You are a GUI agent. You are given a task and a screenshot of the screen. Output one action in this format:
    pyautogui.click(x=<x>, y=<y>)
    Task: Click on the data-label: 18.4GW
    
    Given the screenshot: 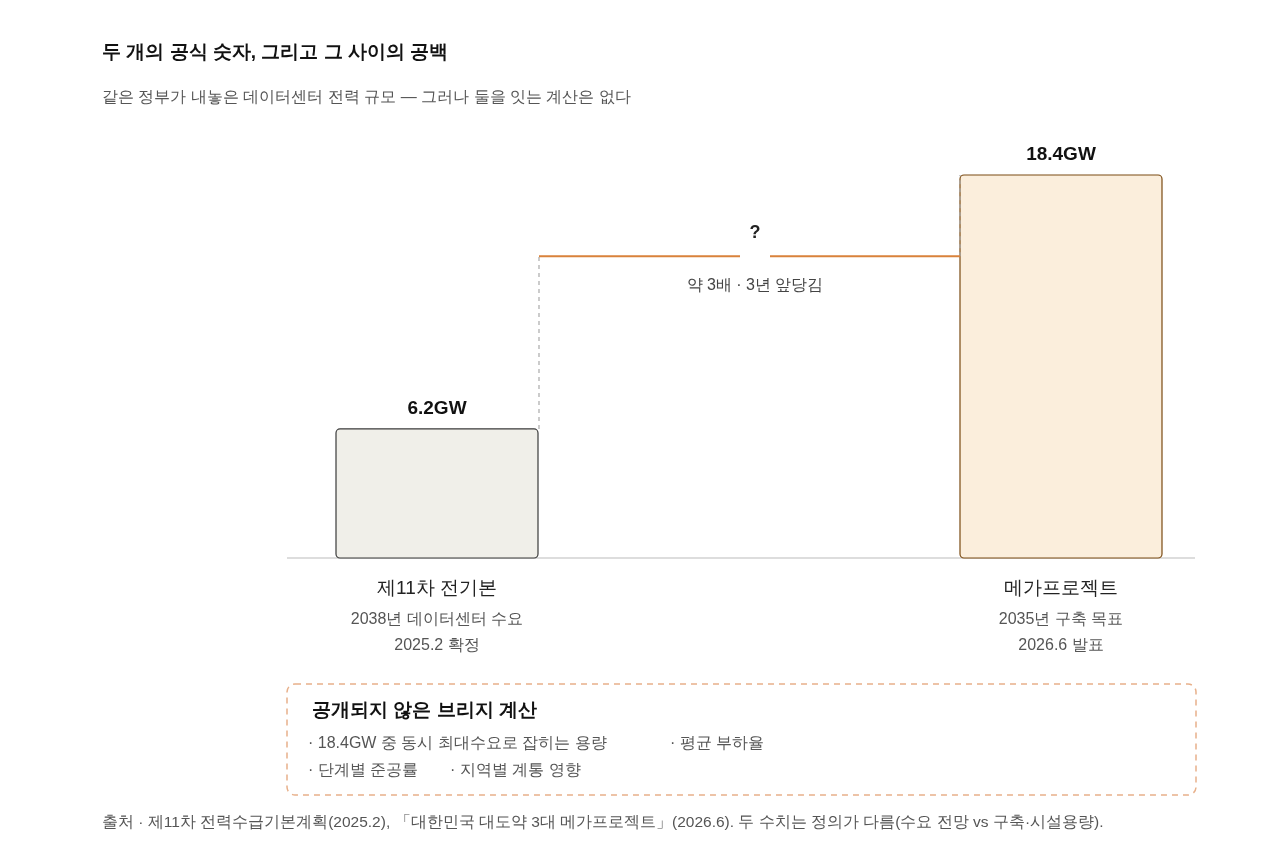 What is the action you would take?
    pyautogui.click(x=1061, y=153)
    